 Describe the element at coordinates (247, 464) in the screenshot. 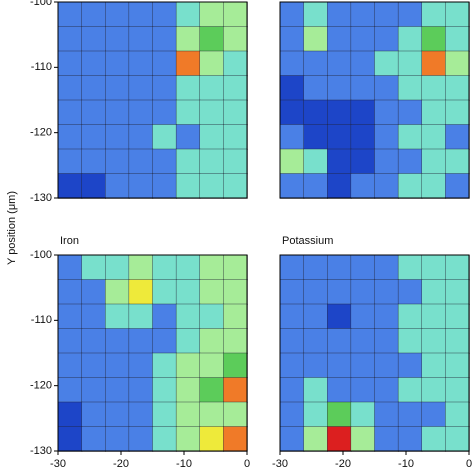

I see `x-tick-label: 0` at that location.